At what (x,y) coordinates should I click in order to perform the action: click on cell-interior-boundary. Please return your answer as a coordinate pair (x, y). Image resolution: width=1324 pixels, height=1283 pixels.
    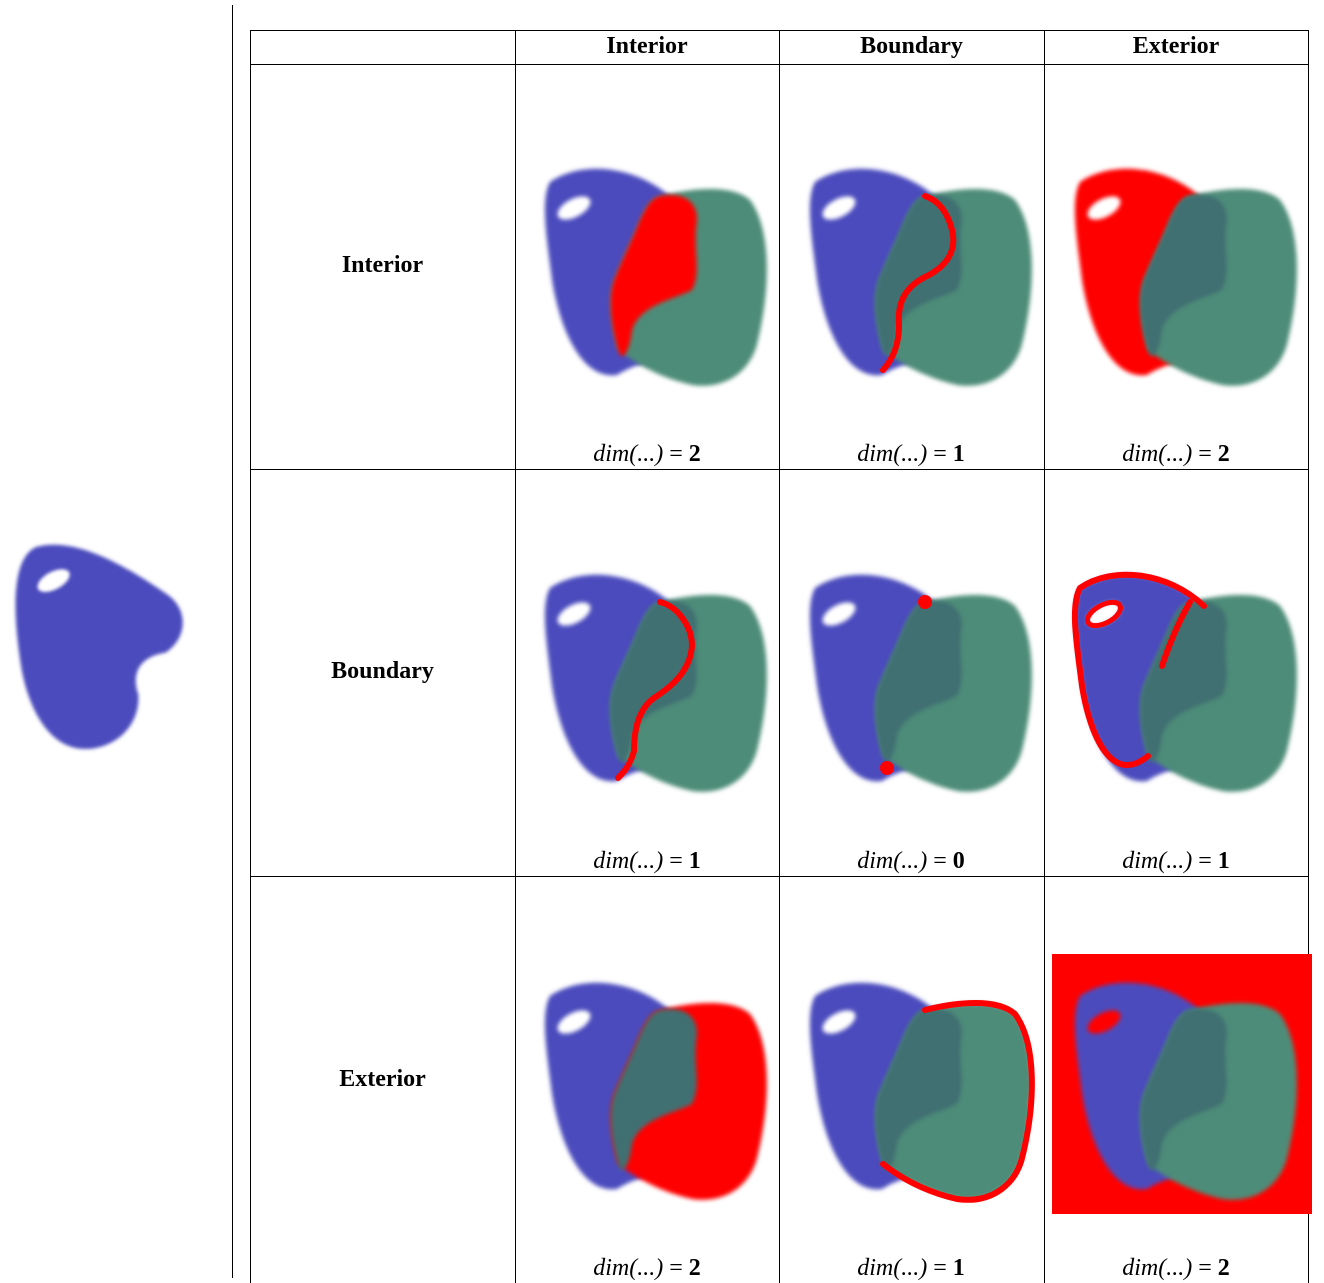
    Looking at the image, I should click on (920, 277).